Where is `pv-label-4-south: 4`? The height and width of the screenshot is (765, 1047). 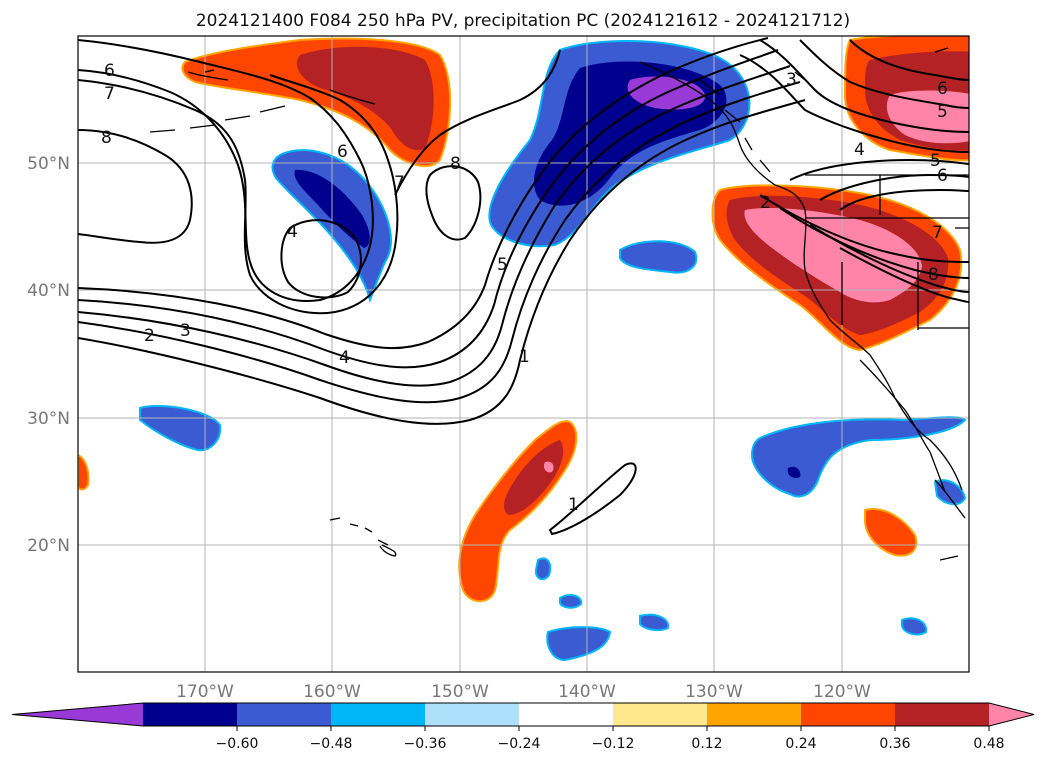 pv-label-4-south: 4 is located at coordinates (344, 358).